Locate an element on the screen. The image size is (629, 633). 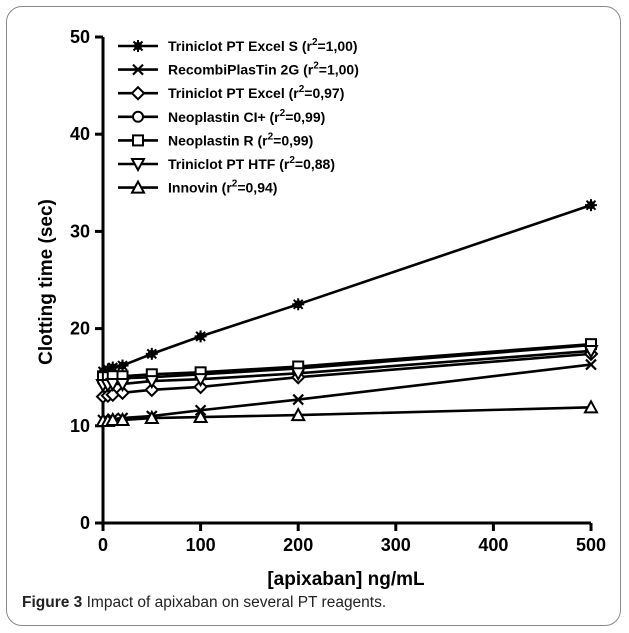
legend-label: Neoplastin R (r2=0,99) is located at coordinates (240, 139).